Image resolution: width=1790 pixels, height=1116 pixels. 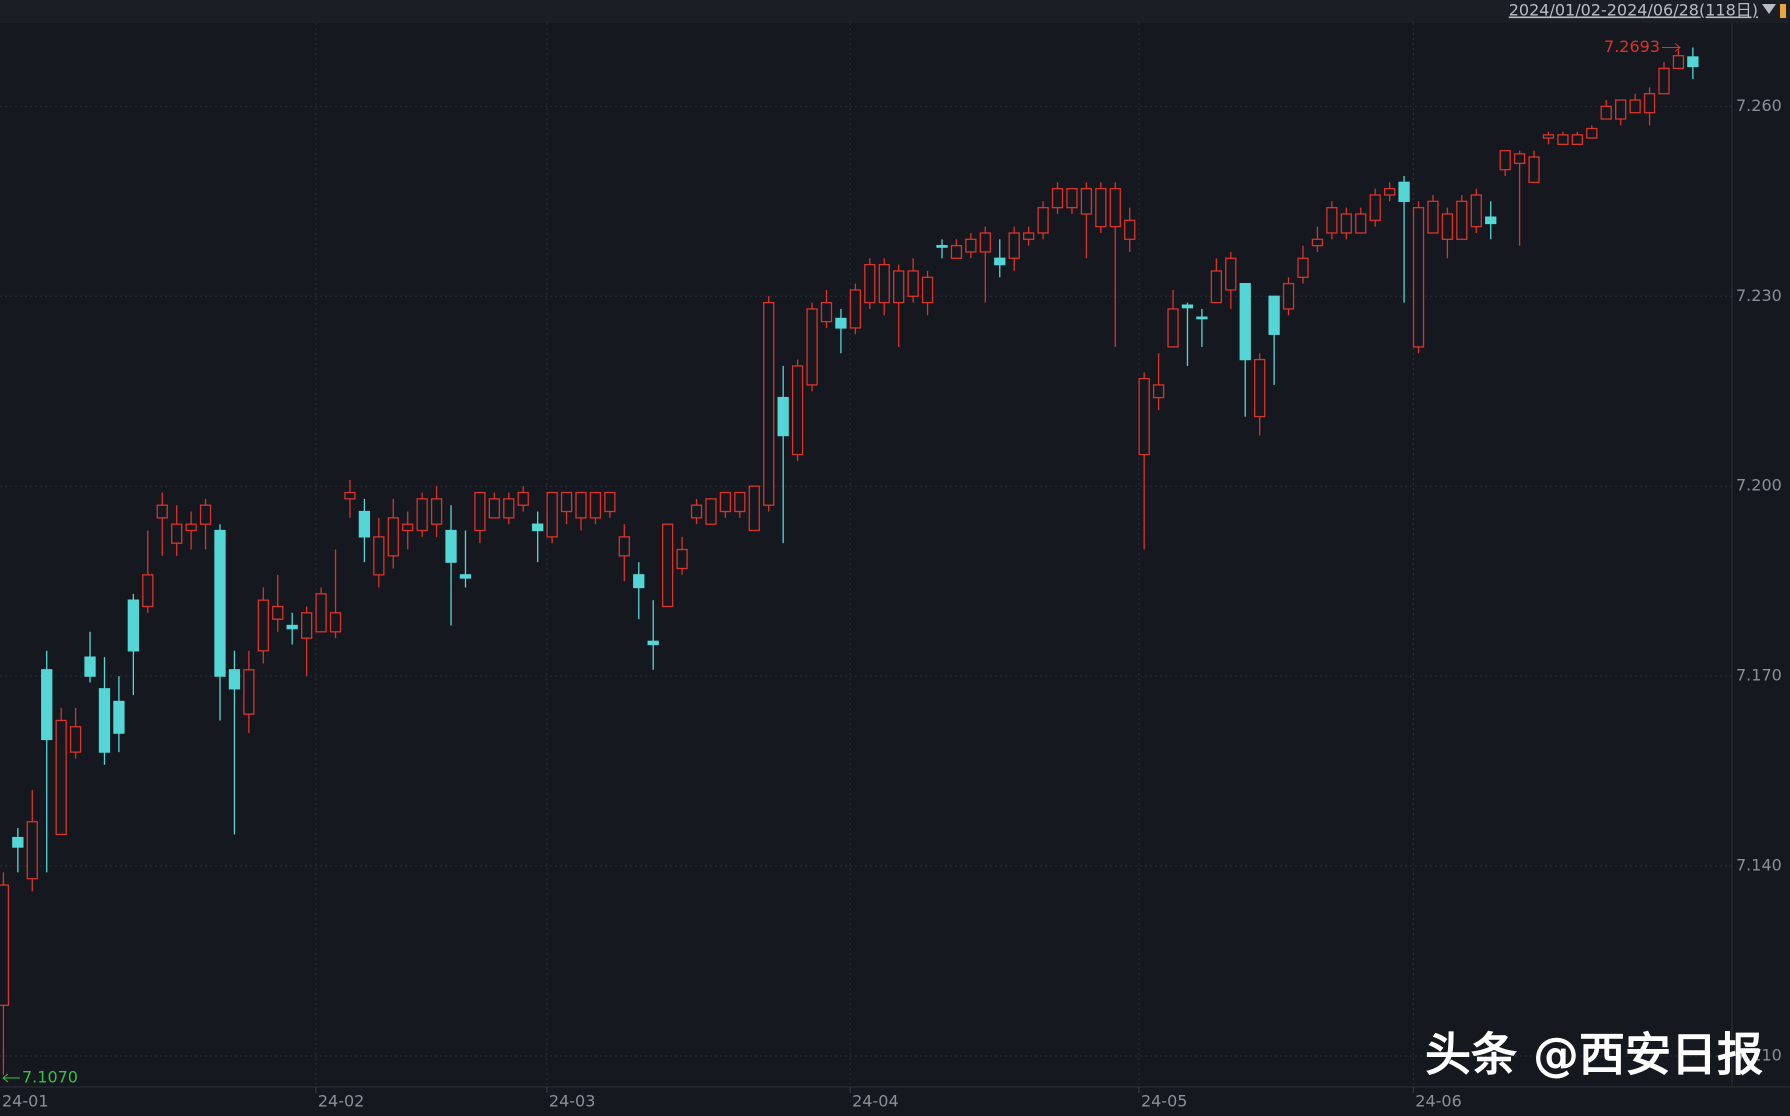 I want to click on x-tick-label: 24-04, so click(x=875, y=1101).